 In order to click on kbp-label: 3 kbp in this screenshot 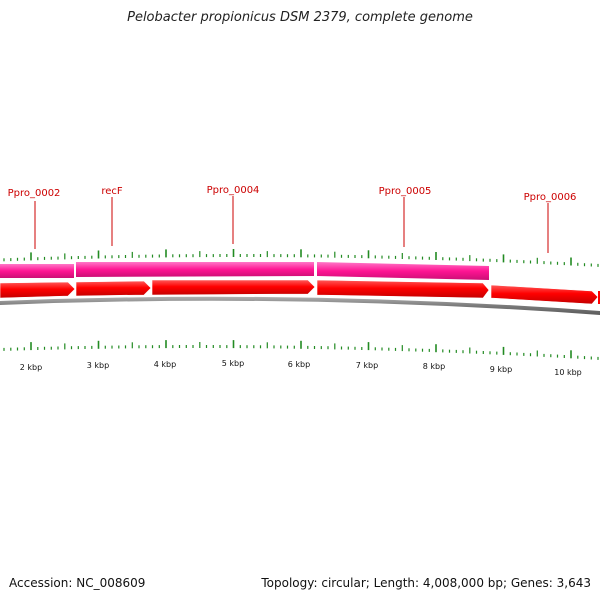, I will do `click(98, 365)`.